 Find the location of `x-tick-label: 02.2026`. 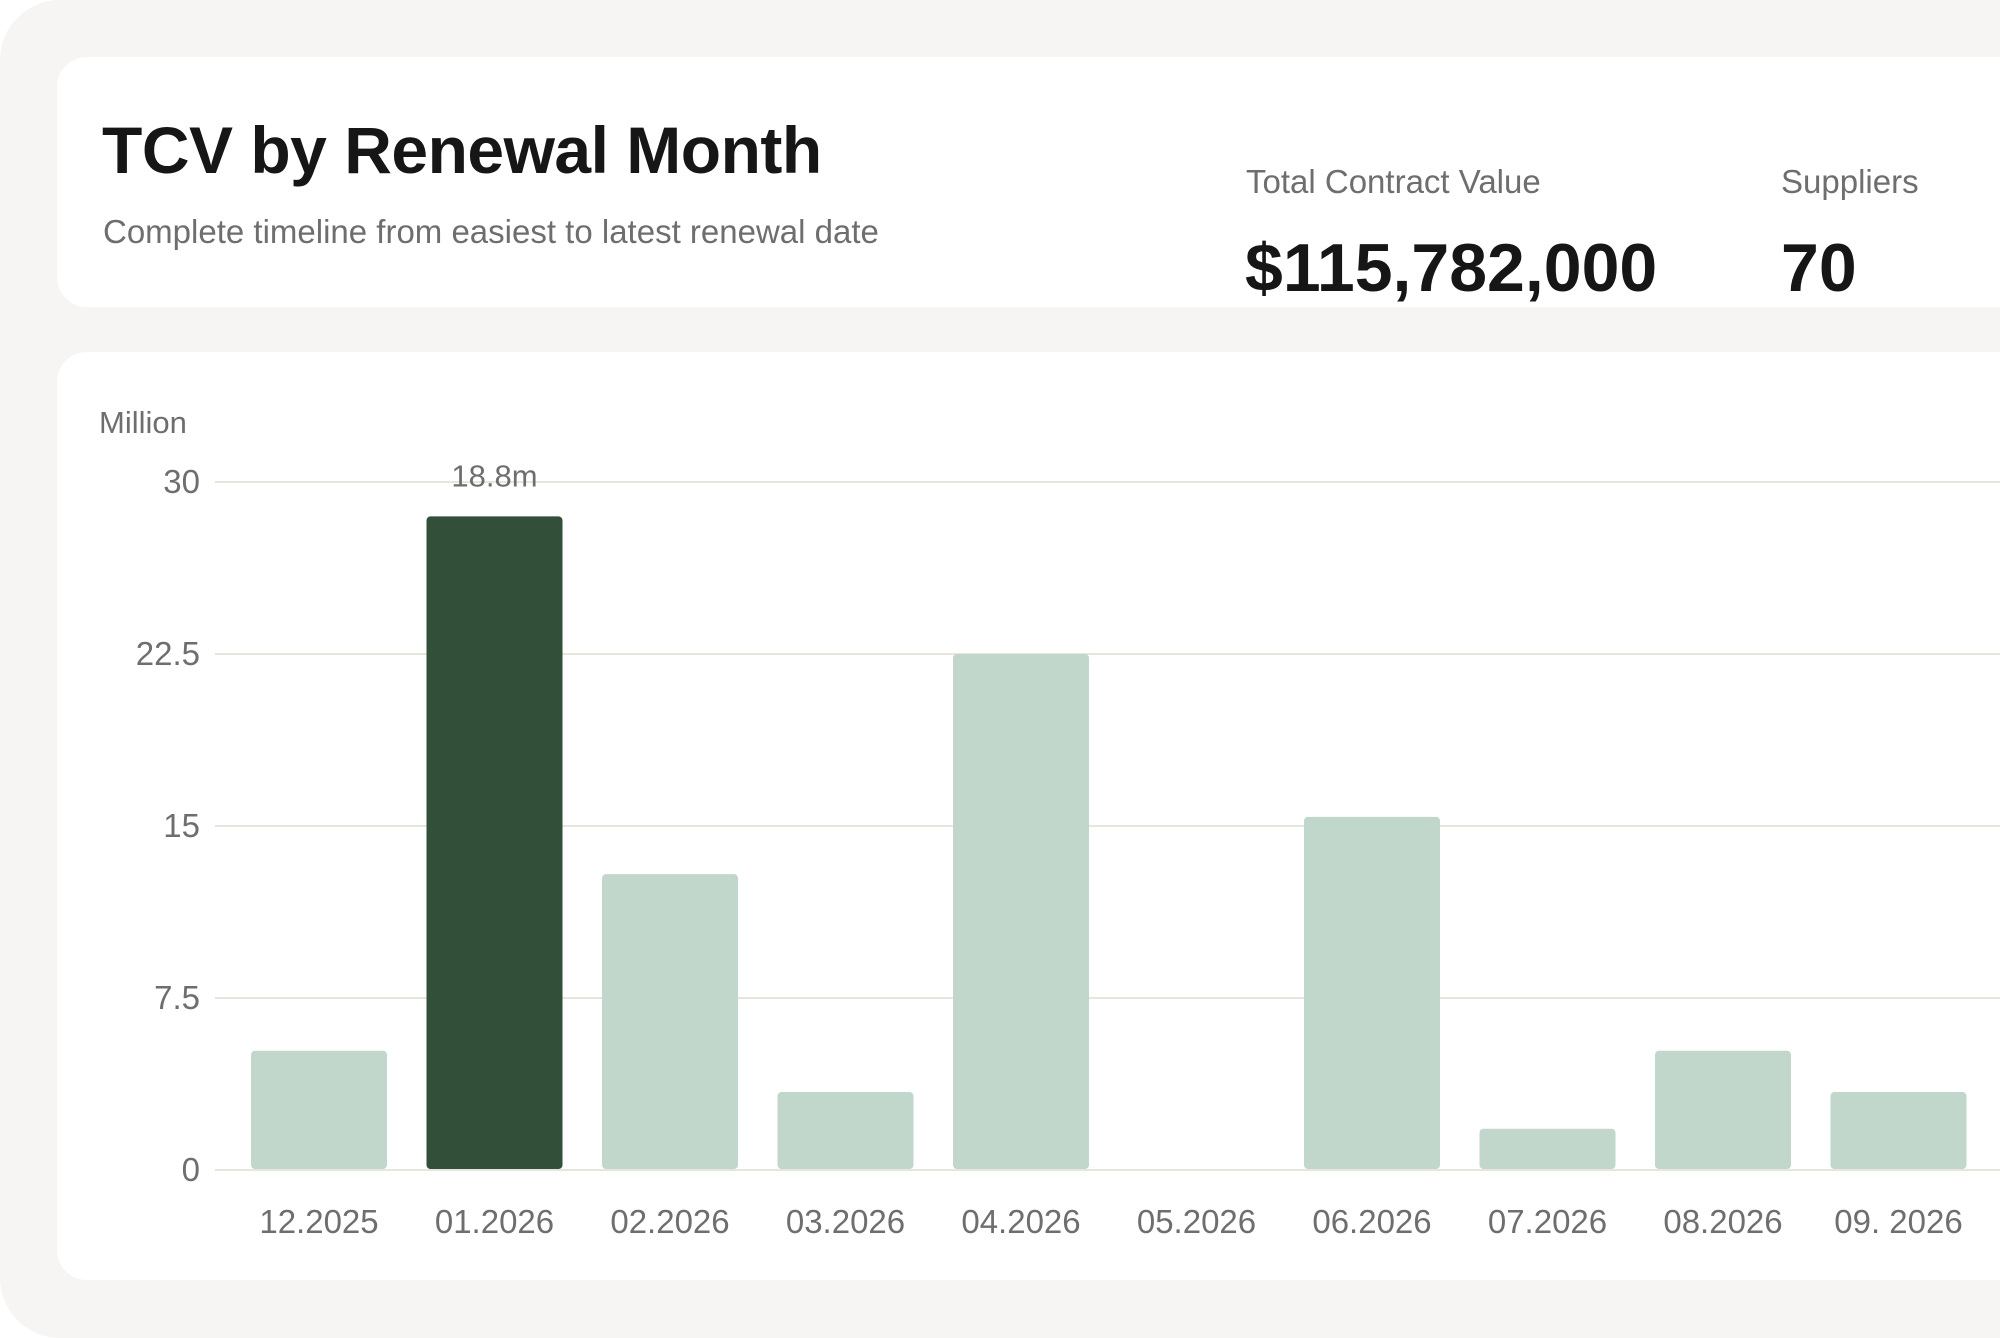

x-tick-label: 02.2026 is located at coordinates (669, 1221).